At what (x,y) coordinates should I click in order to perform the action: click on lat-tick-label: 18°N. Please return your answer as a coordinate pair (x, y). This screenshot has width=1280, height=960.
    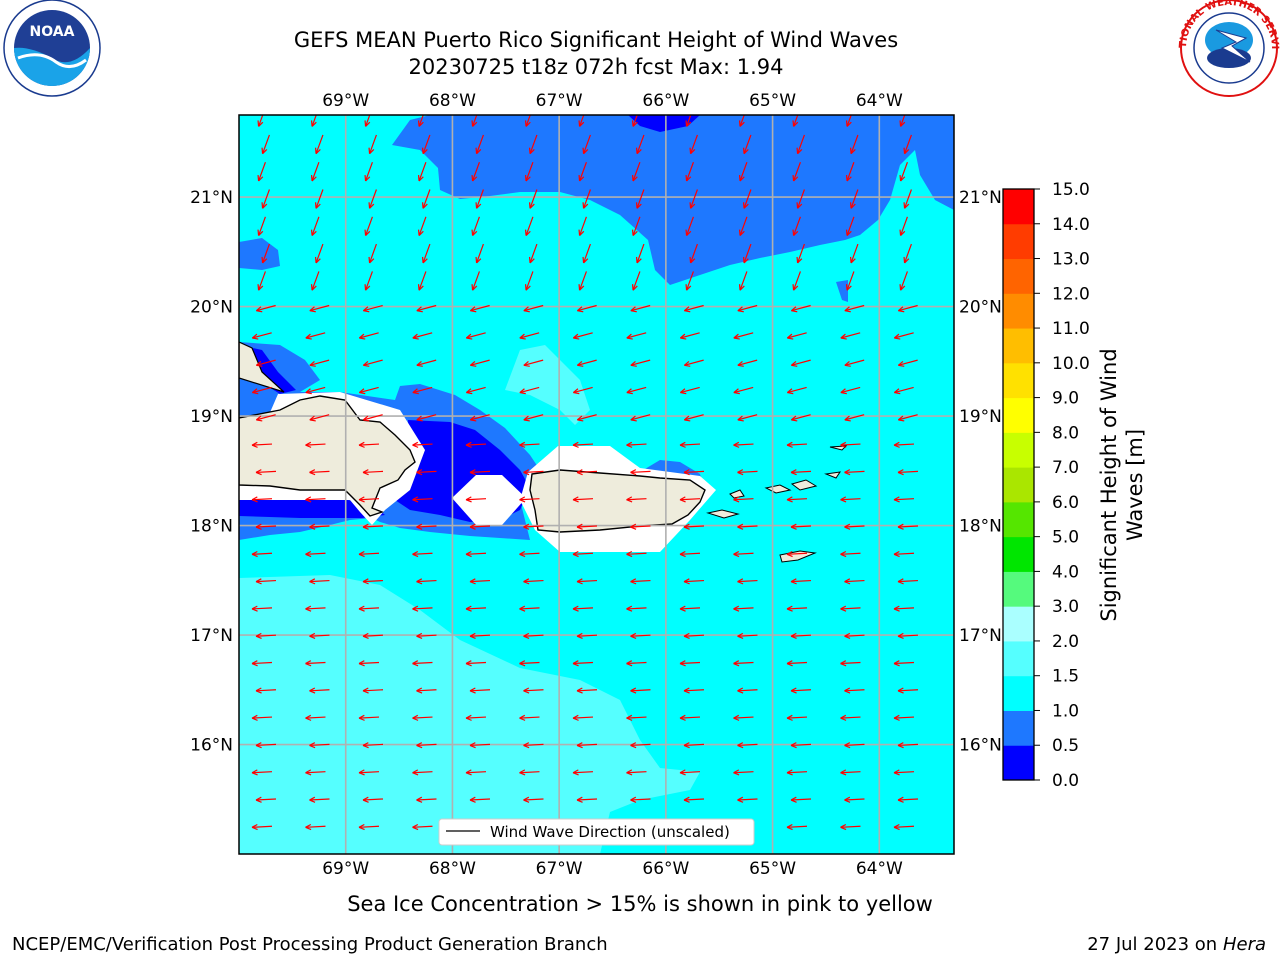
    Looking at the image, I should click on (980, 527).